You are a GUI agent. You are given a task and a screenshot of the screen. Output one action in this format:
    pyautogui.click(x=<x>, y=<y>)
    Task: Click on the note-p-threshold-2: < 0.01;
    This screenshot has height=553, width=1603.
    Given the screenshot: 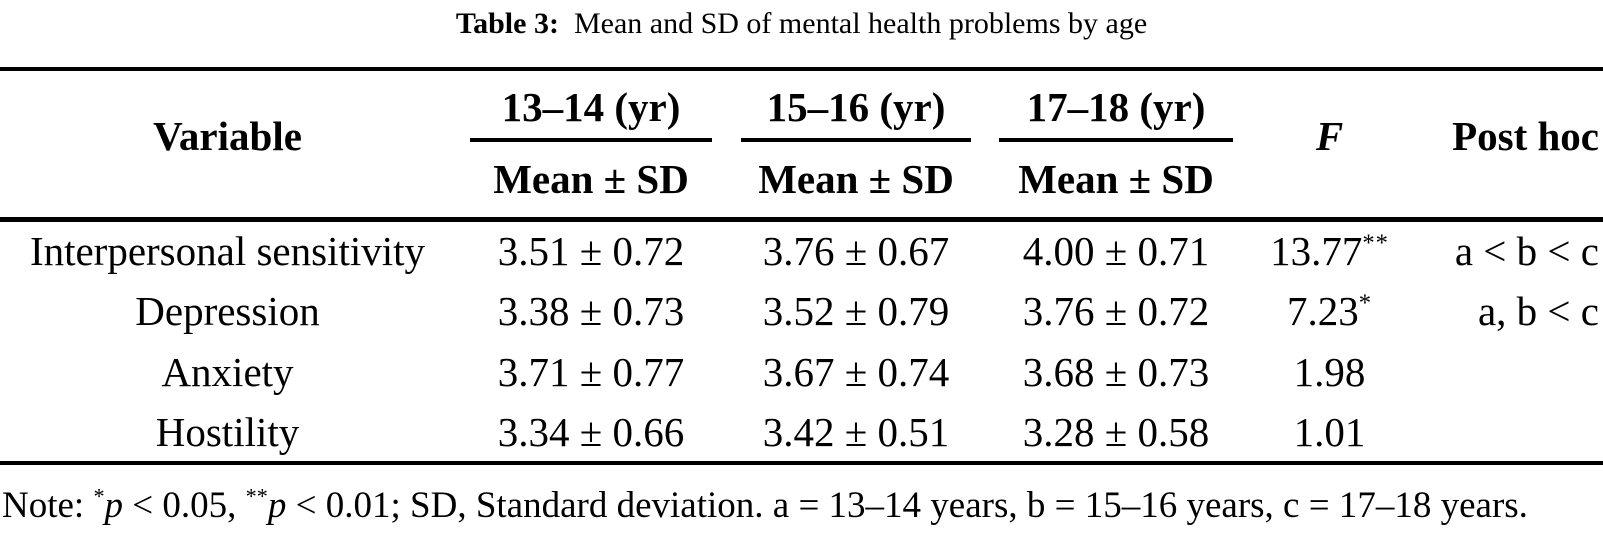 What is the action you would take?
    pyautogui.click(x=348, y=505)
    